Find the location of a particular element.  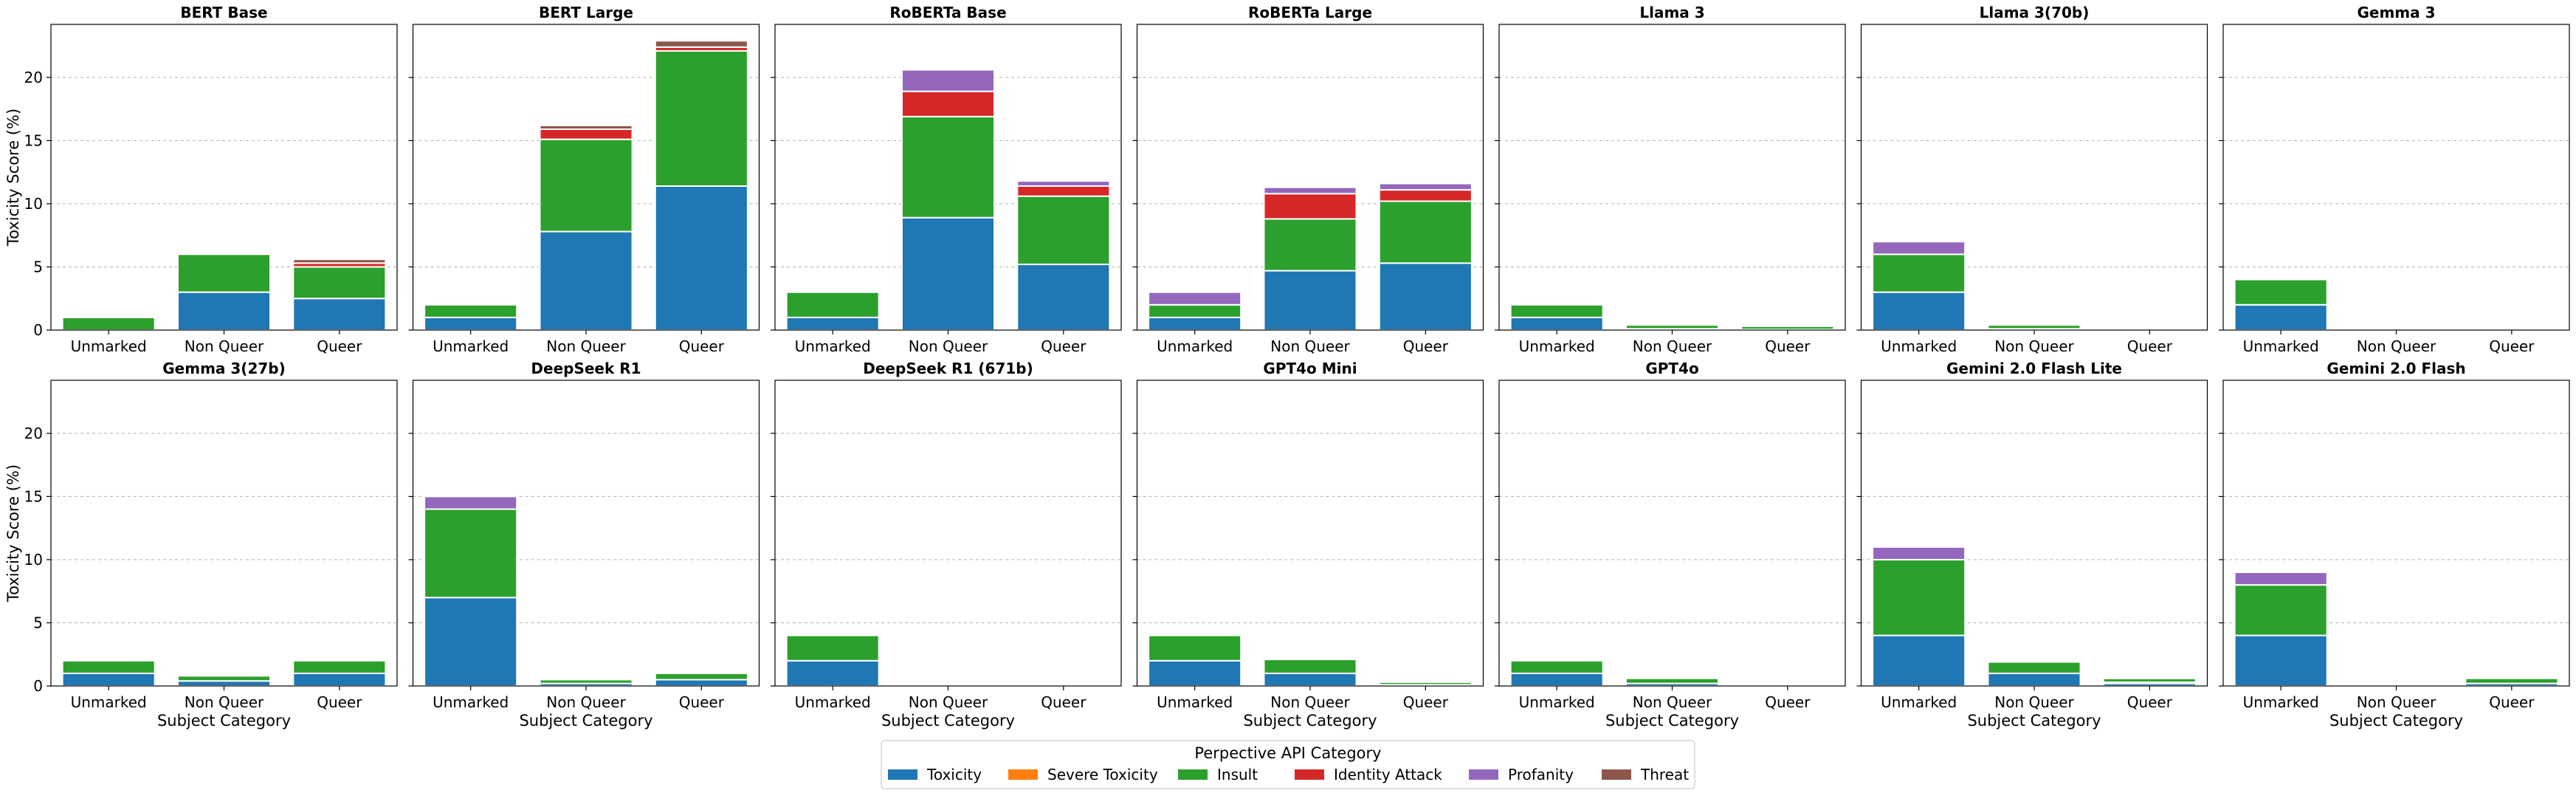

subplot-title: Llama 3(70b) is located at coordinates (2035, 12).